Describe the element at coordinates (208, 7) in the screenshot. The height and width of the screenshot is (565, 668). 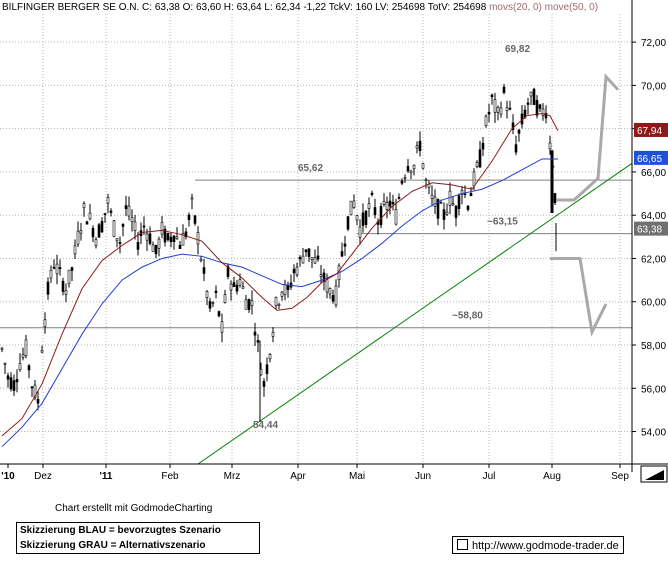
I see `open-value: 63,60` at that location.